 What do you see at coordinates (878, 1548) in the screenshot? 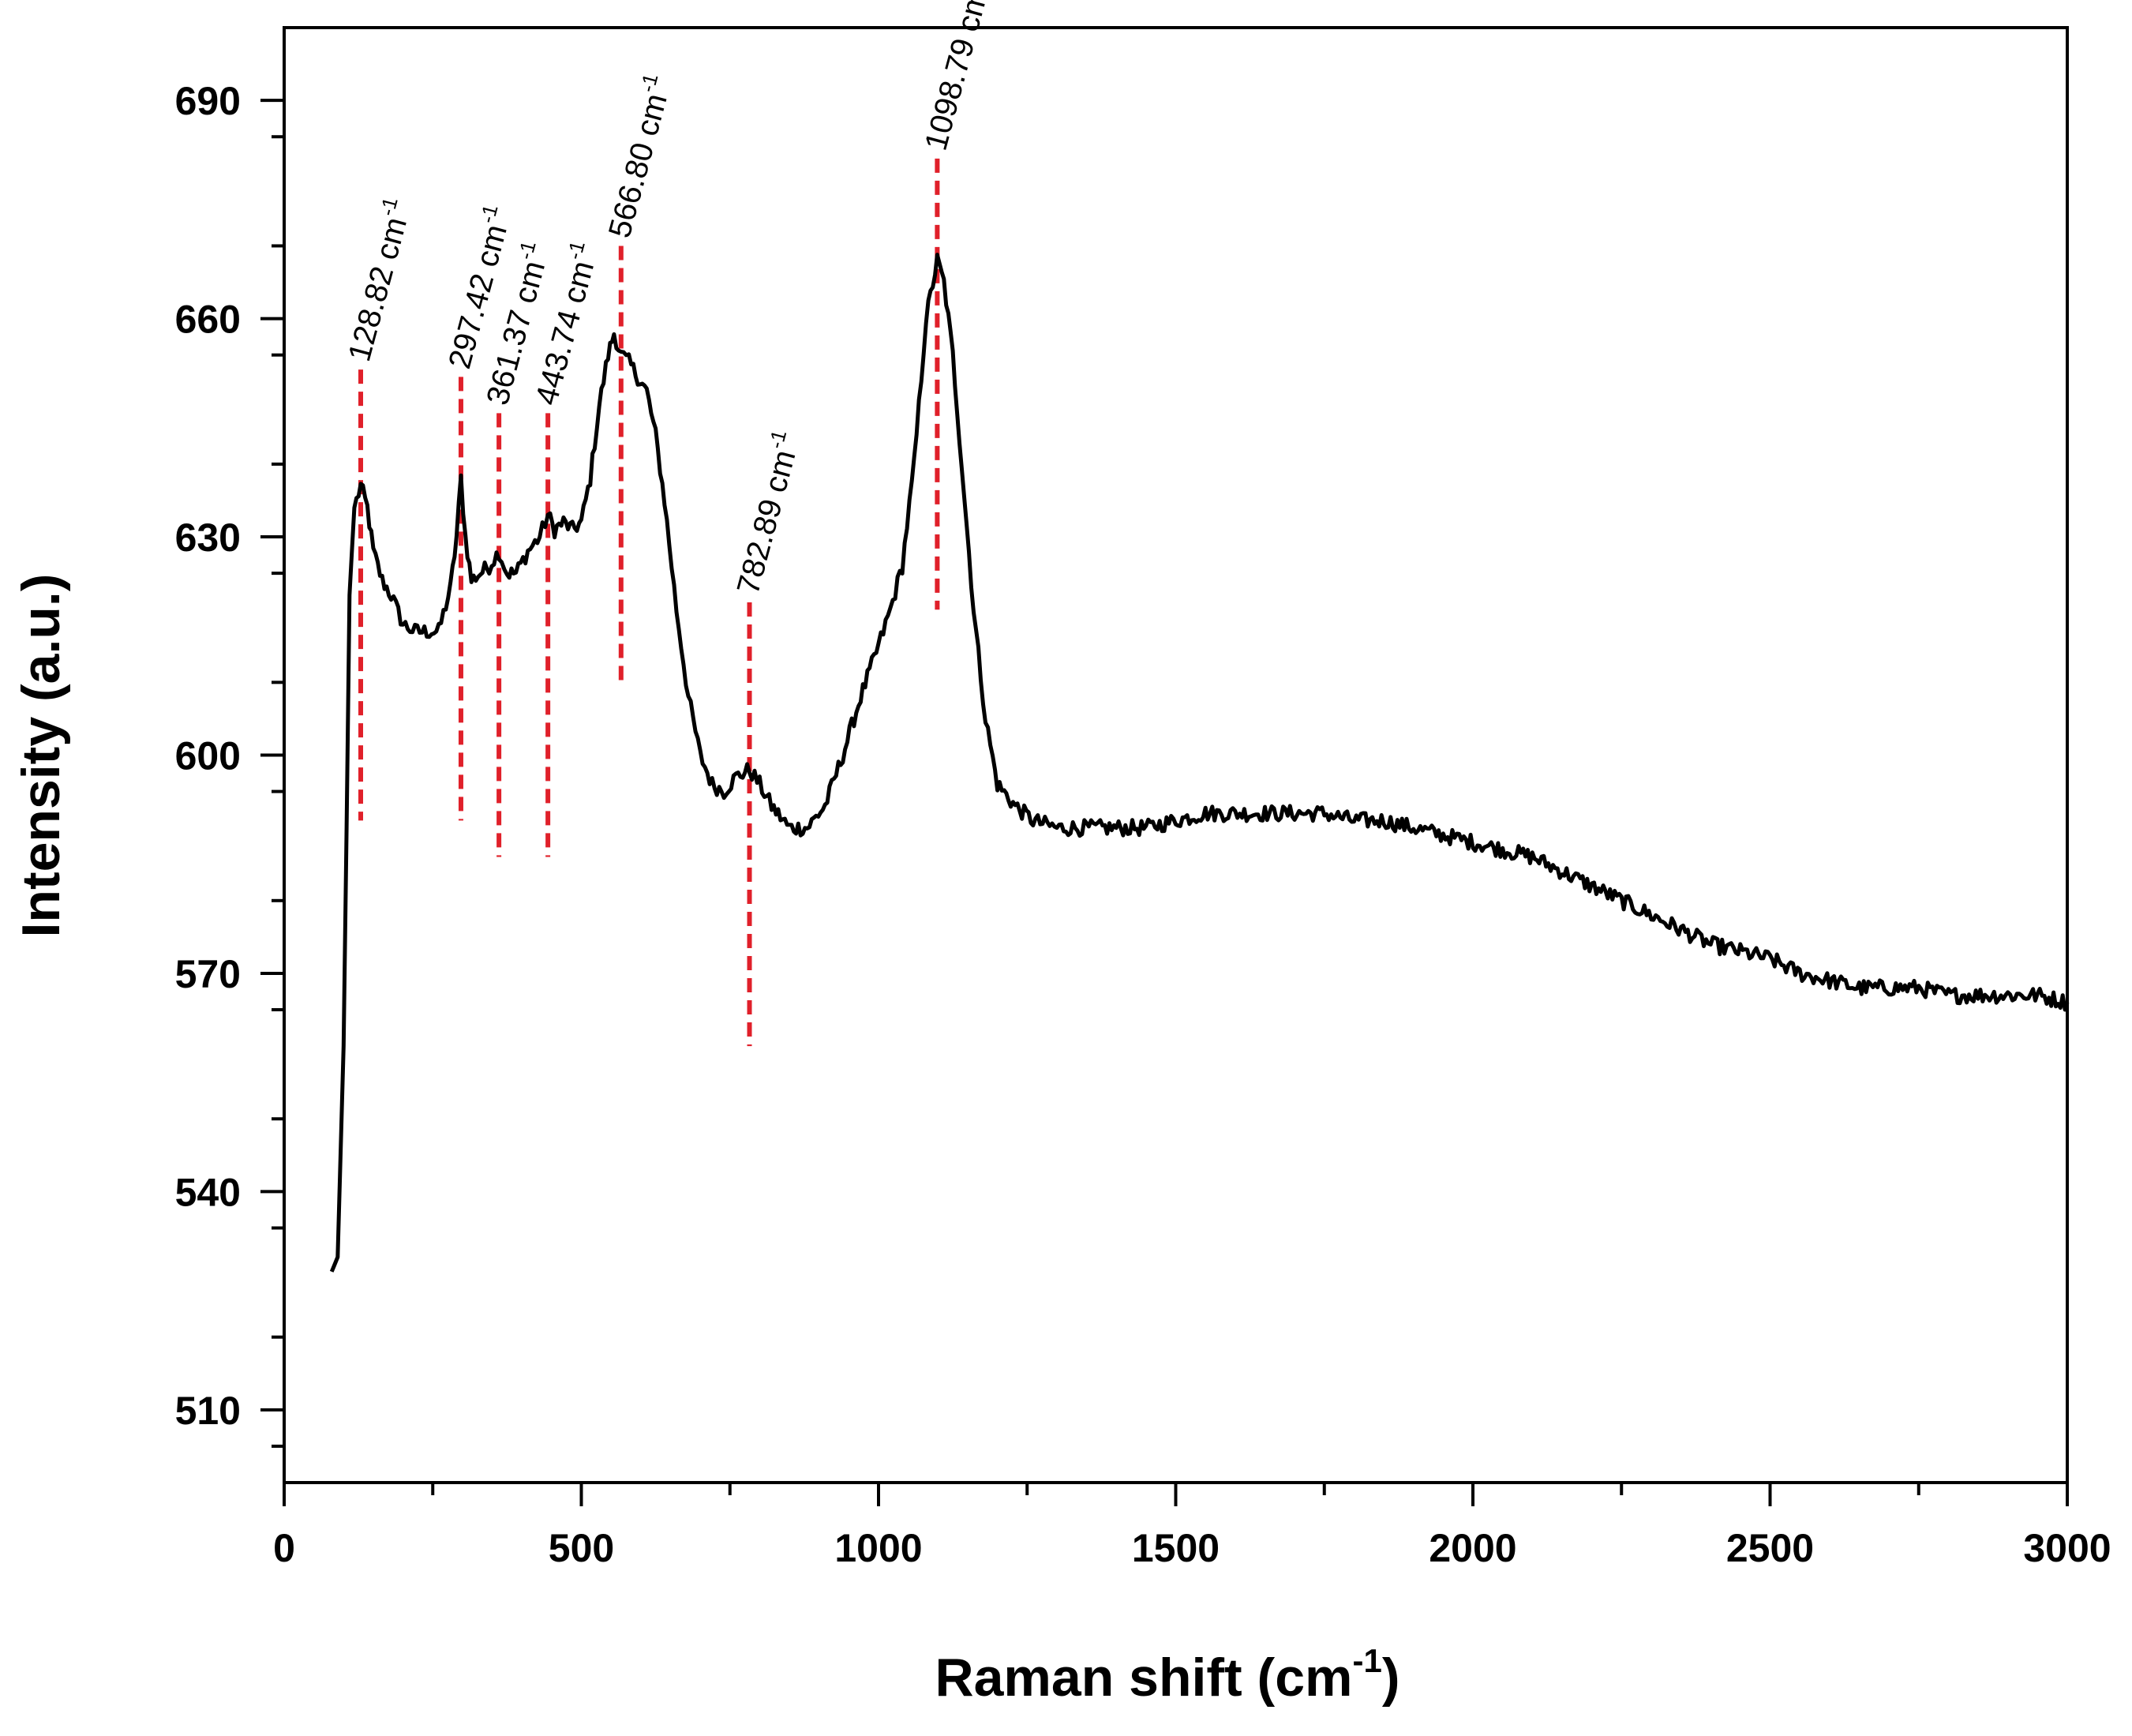
I see `x-tick-label: 1000` at bounding box center [878, 1548].